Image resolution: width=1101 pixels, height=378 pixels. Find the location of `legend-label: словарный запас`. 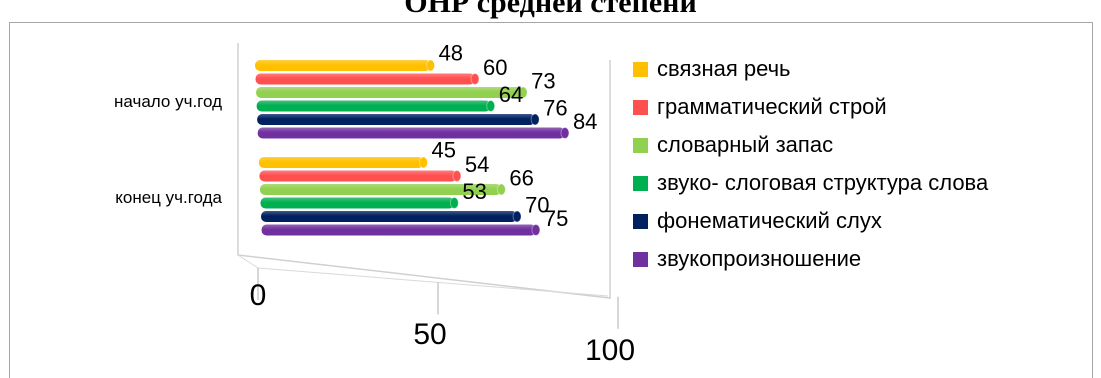

legend-label: словарный запас is located at coordinates (745, 144).